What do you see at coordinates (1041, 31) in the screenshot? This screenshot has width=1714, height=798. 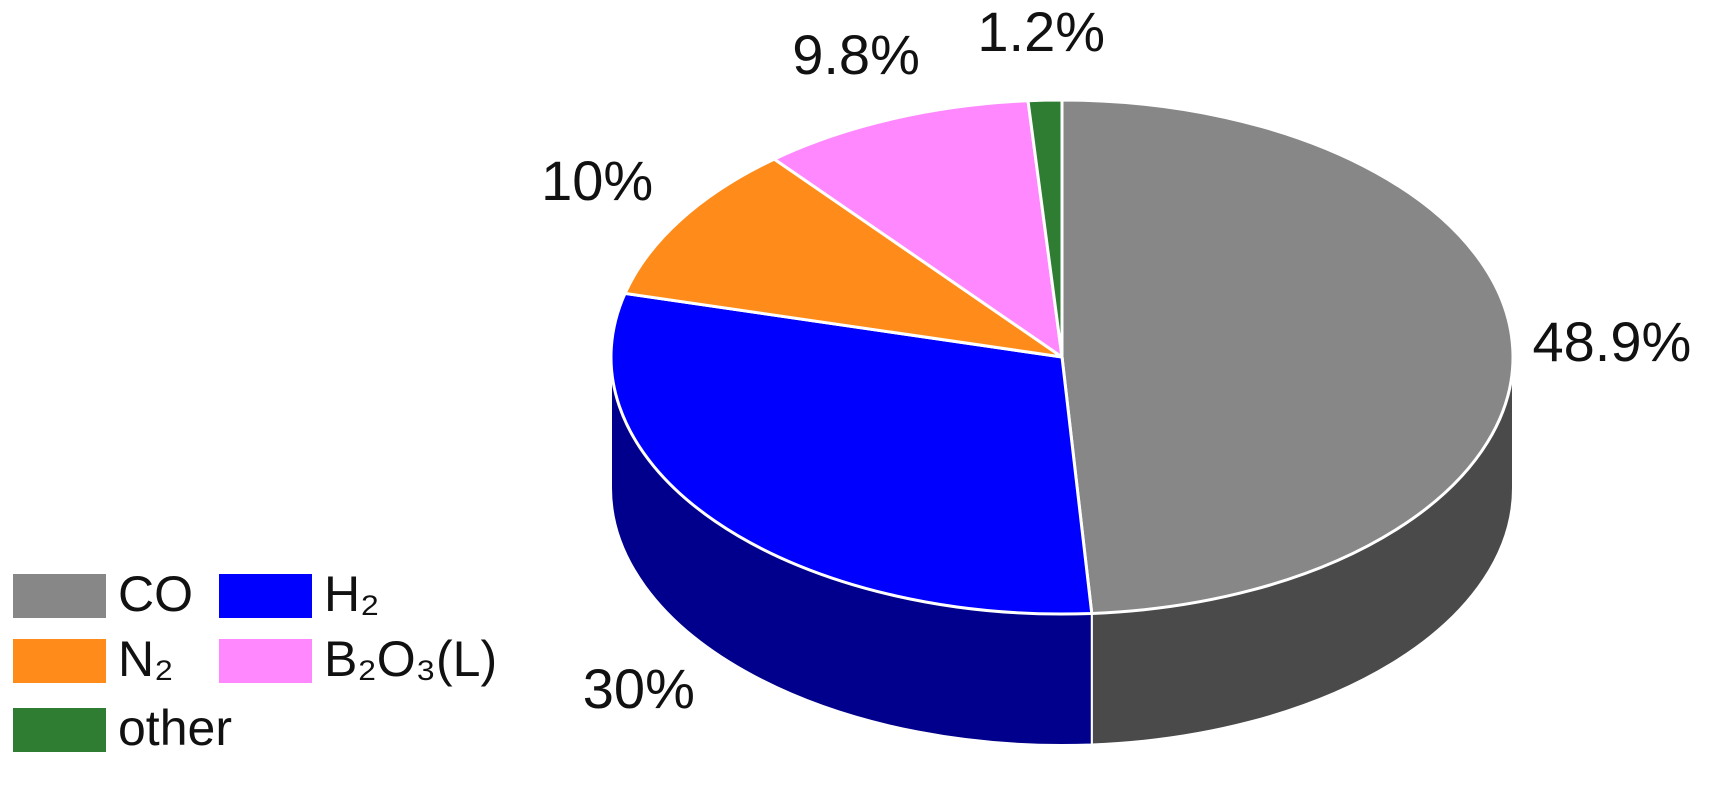 I see `data-label: 1.2%` at bounding box center [1041, 31].